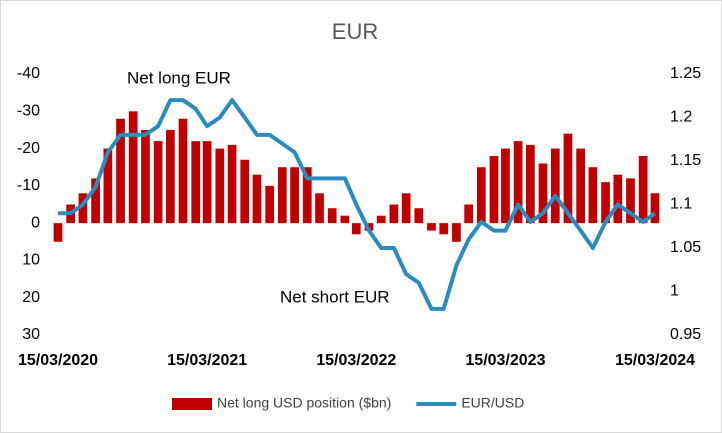  Describe the element at coordinates (28, 111) in the screenshot. I see `y-tick-label: -30` at that location.